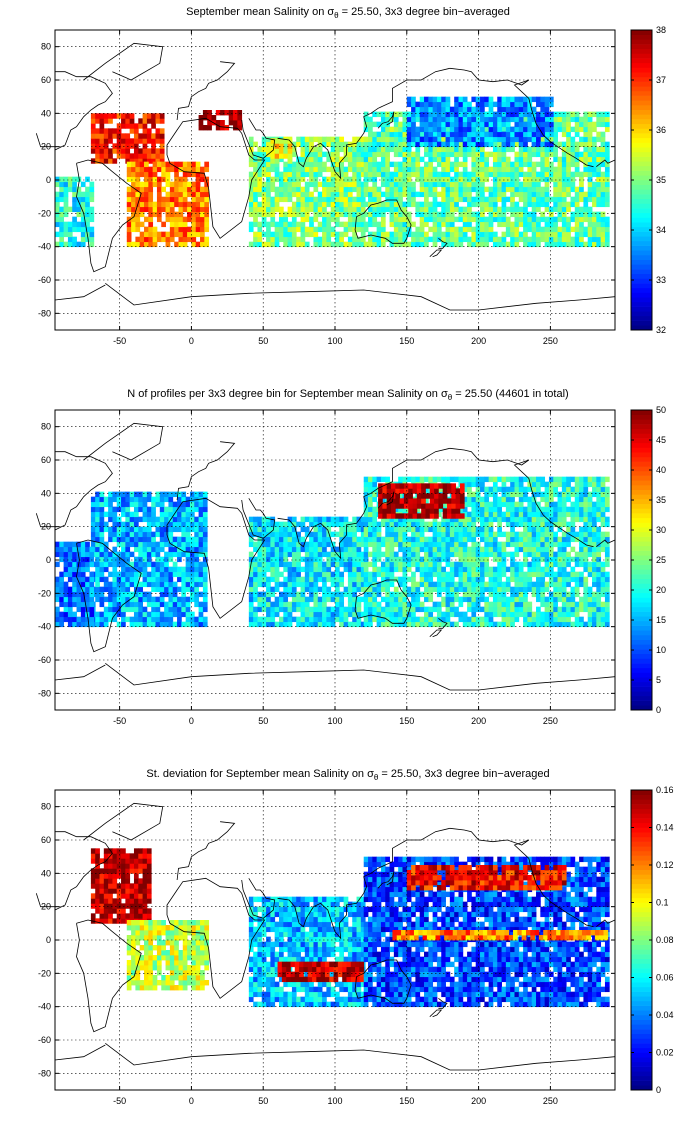 This screenshot has width=696, height=1140. I want to click on y-tick-label: -60, so click(44, 280).